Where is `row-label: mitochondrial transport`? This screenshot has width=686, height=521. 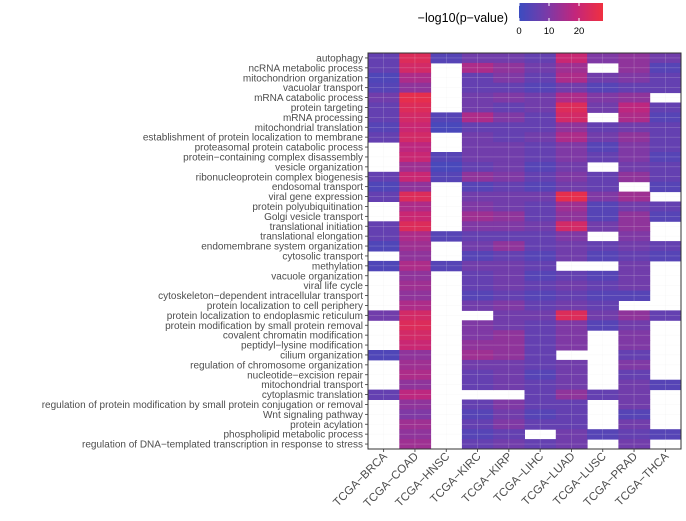
row-label: mitochondrial transport is located at coordinates (312, 385).